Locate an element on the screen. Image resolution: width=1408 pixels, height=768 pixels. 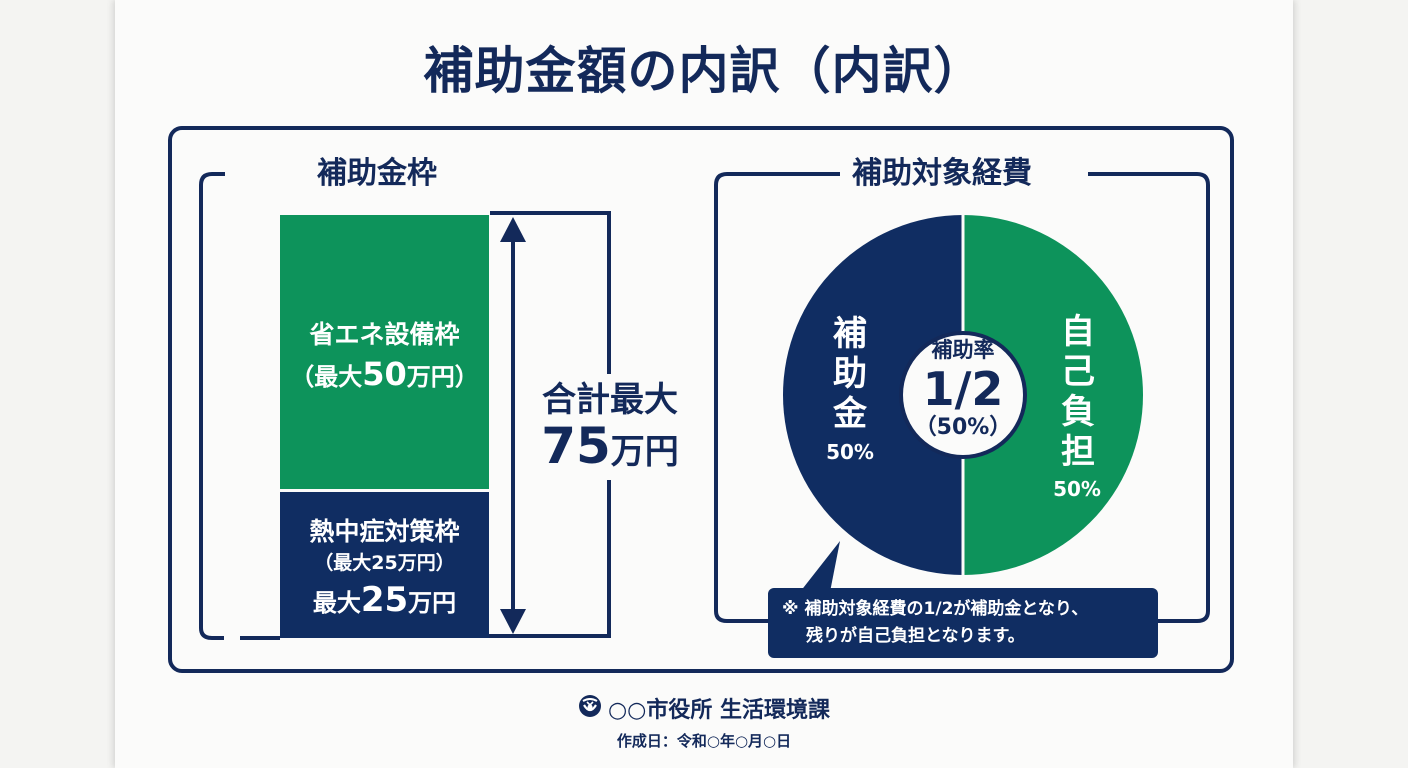
energy-saving-label: 省エネ設備枠 is located at coordinates (384, 334).